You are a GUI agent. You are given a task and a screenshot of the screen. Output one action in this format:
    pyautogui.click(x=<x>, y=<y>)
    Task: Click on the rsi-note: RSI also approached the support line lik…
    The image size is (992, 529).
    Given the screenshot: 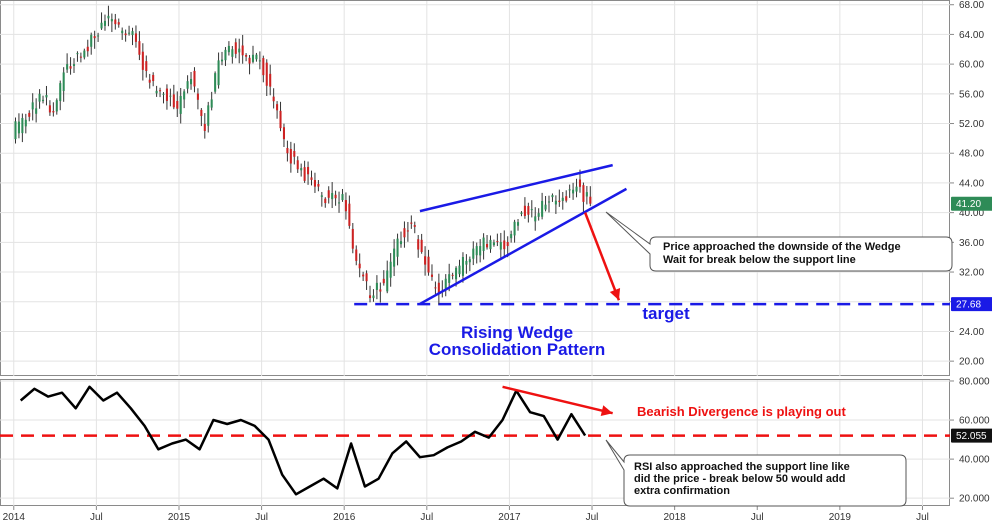 What is the action you would take?
    pyautogui.click(x=756, y=473)
    